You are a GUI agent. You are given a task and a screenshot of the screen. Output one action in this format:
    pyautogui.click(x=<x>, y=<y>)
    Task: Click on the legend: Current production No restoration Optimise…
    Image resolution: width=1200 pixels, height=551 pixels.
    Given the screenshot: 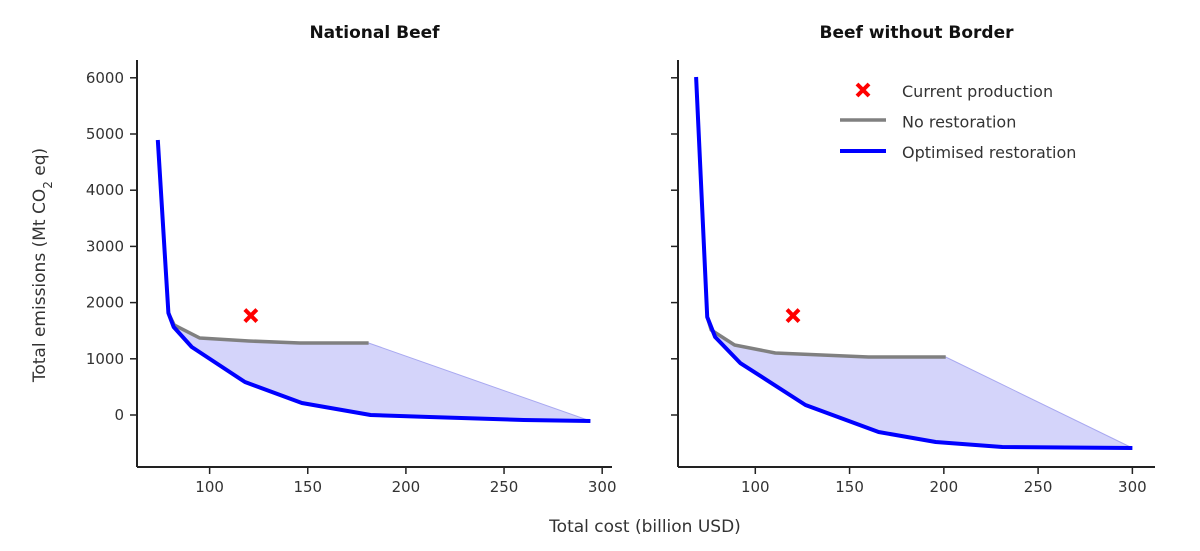 What is the action you would take?
    pyautogui.click(x=958, y=122)
    